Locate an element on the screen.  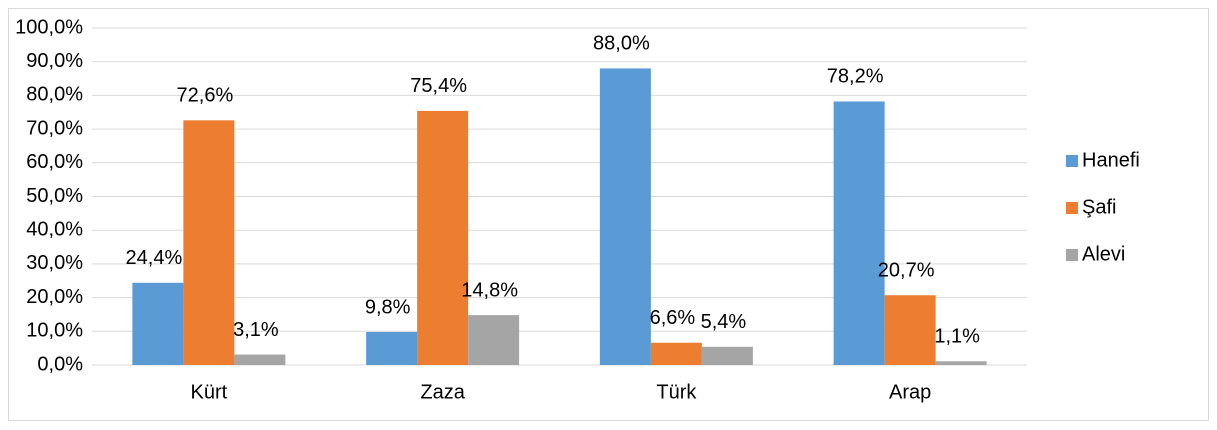
y-tick-label: 90,0% is located at coordinates (54, 61).